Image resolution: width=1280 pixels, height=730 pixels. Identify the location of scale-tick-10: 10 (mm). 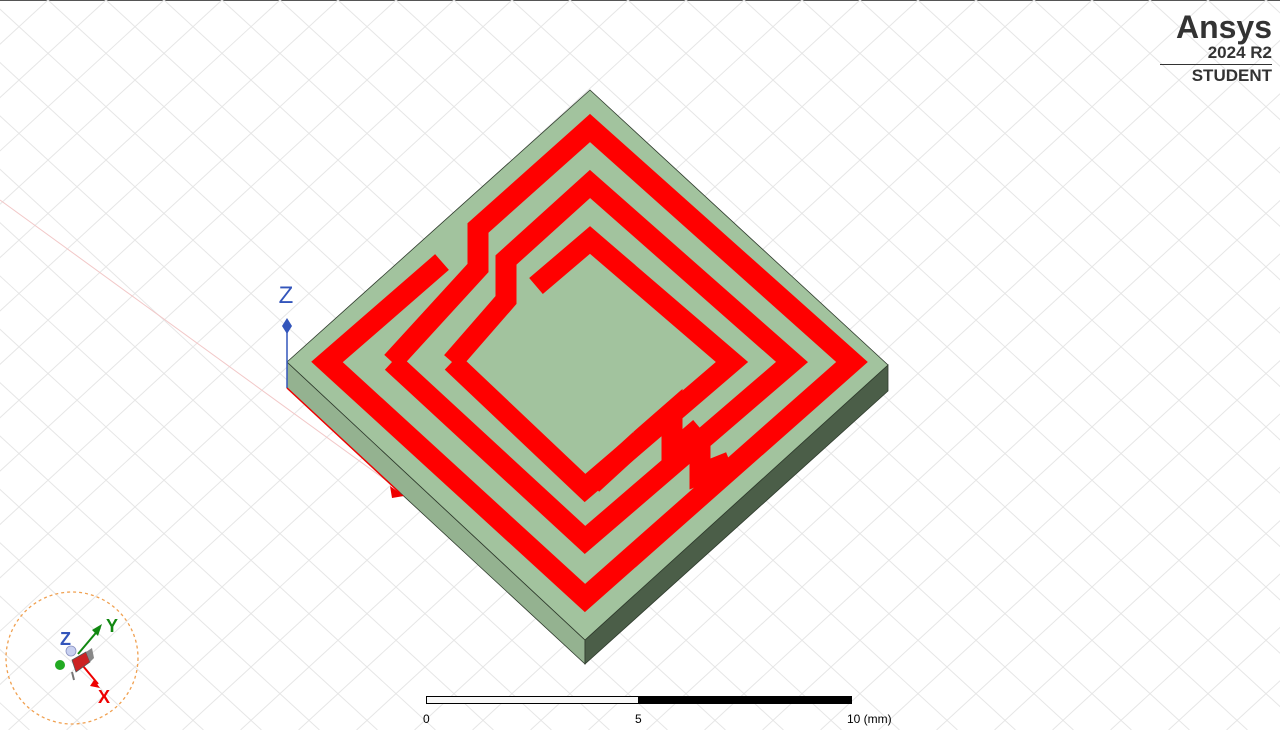
(869, 719).